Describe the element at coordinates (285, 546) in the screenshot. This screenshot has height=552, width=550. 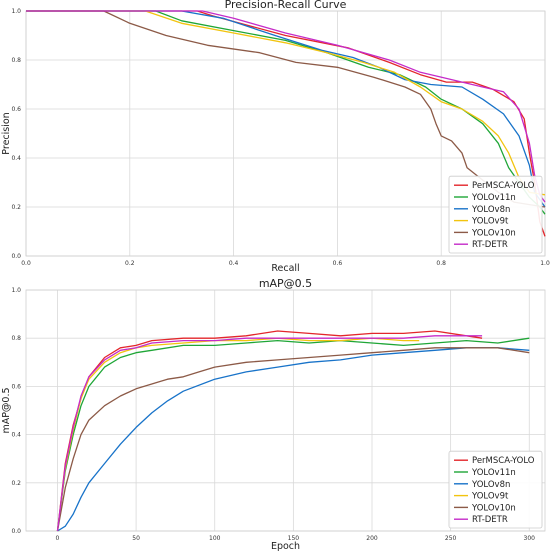
I see `x-axis-label: Epoch` at that location.